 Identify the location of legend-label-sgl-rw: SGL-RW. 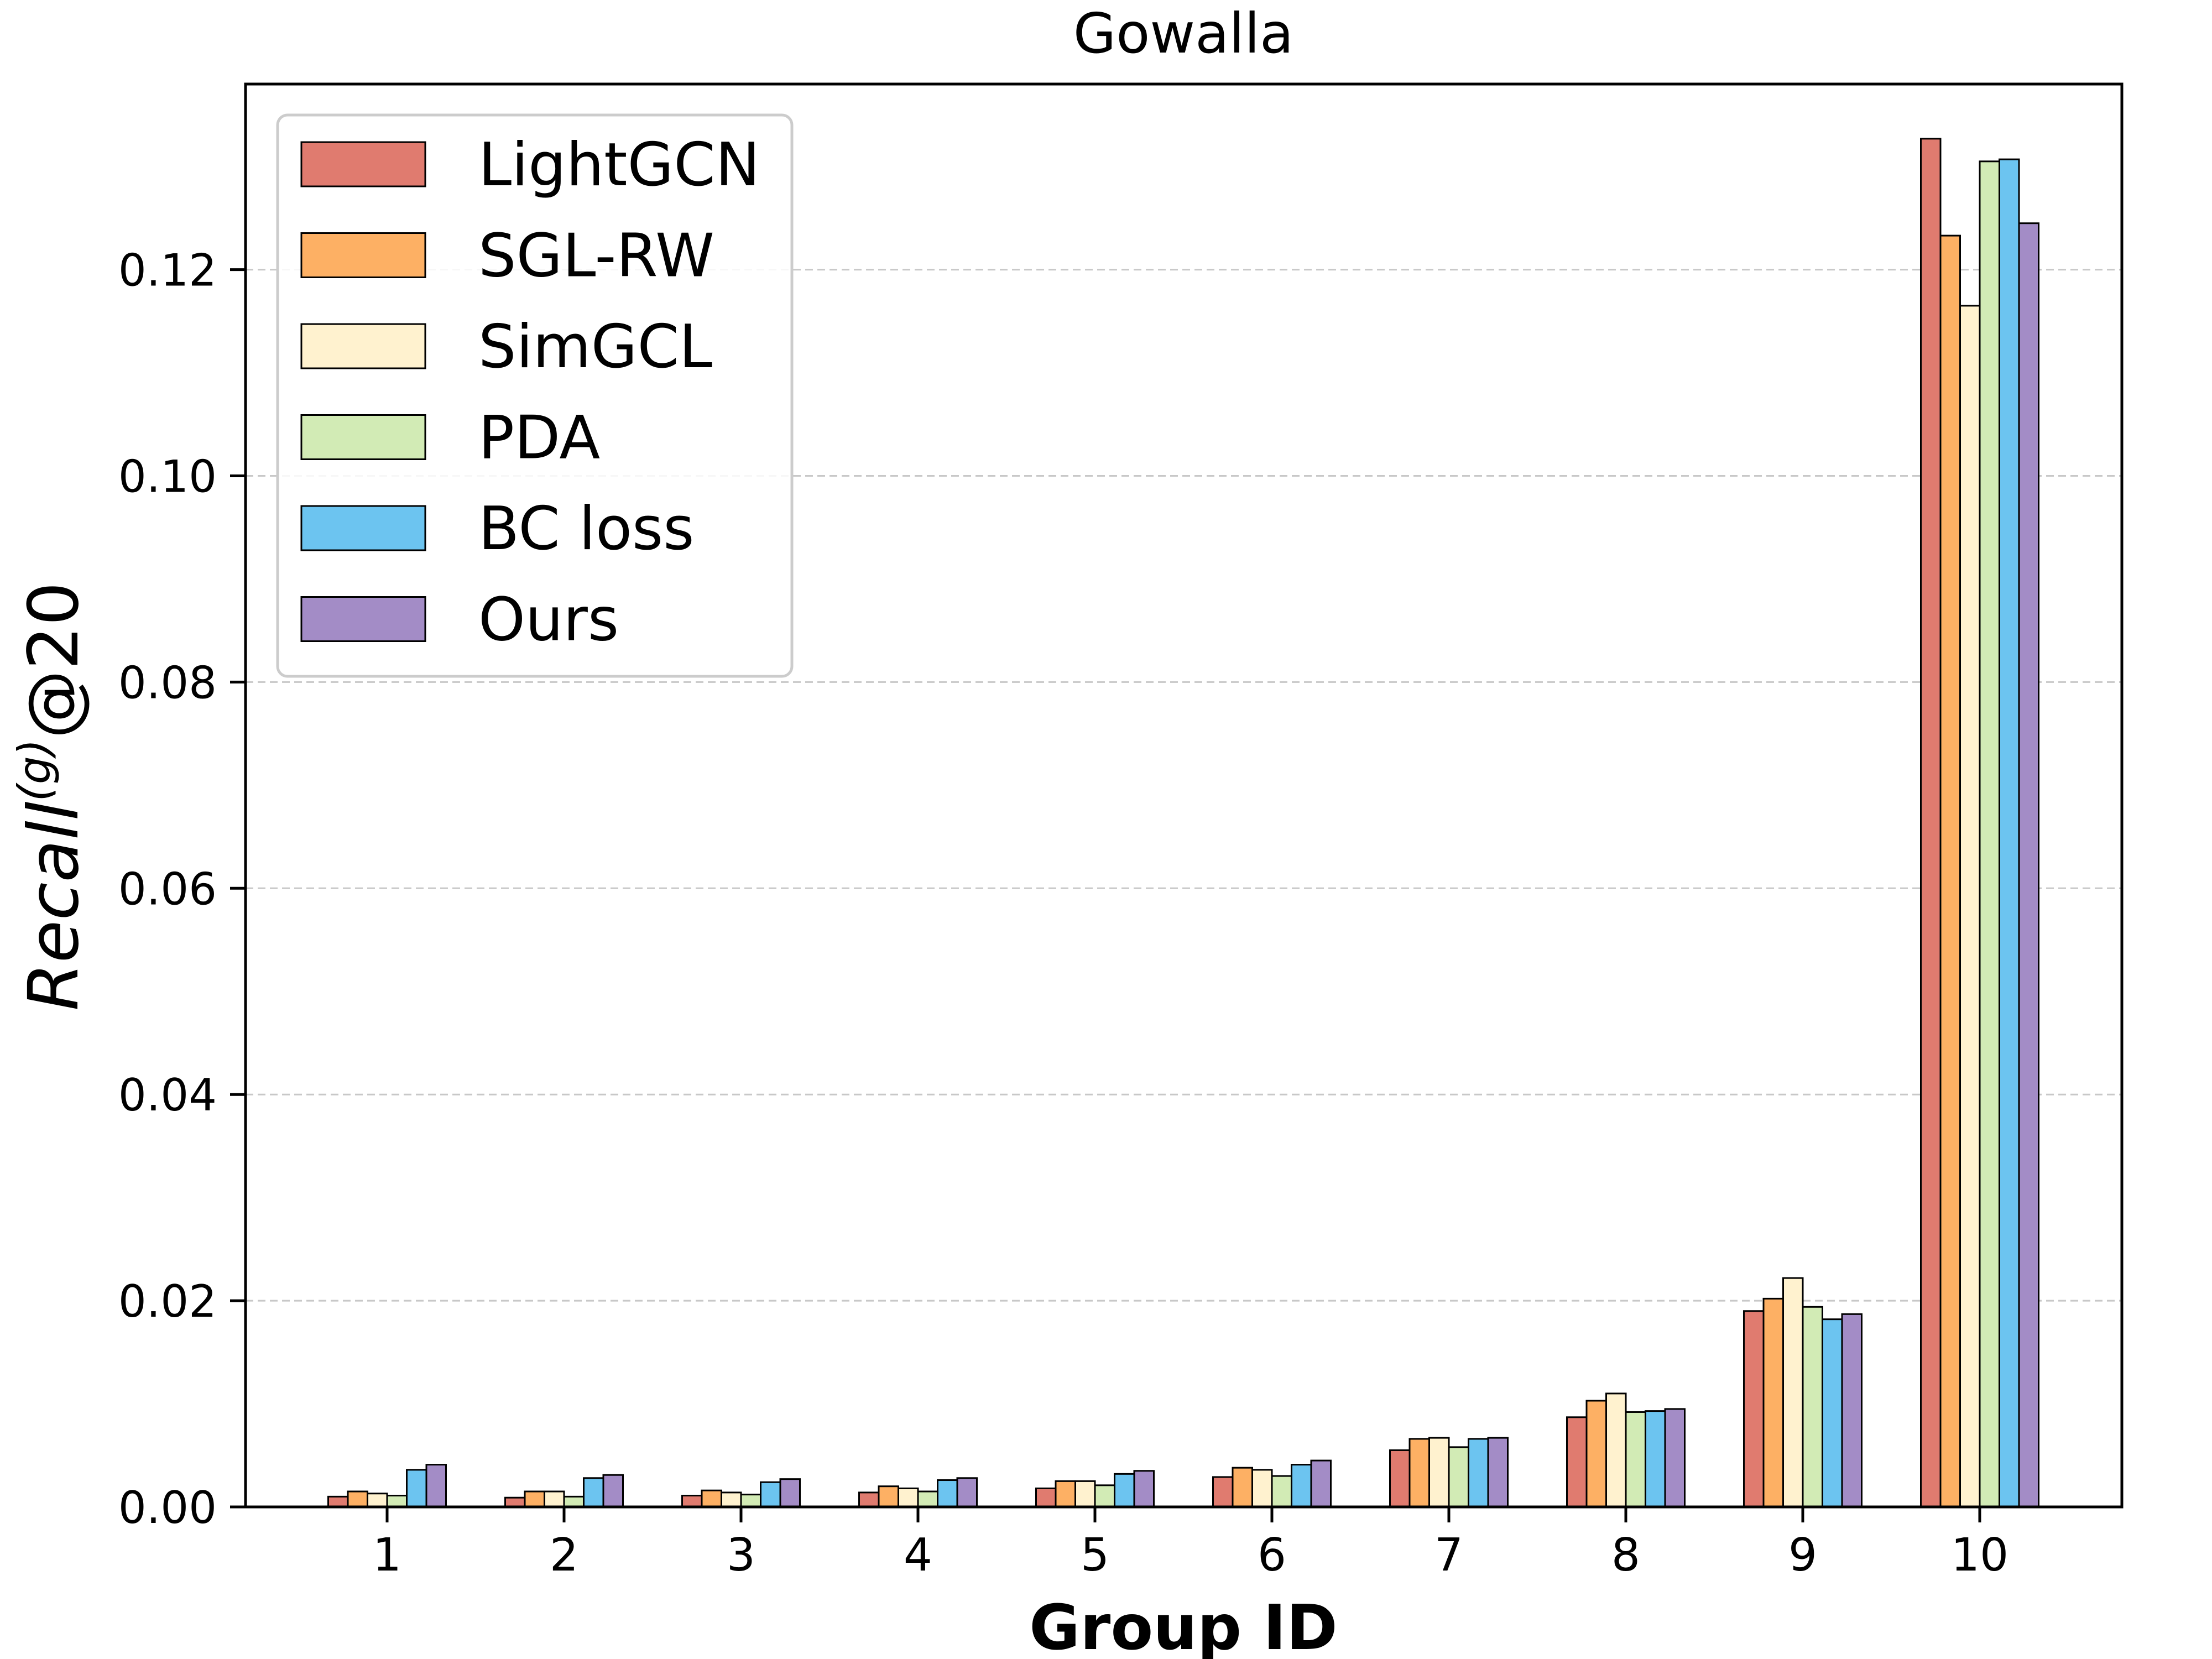
(596, 257).